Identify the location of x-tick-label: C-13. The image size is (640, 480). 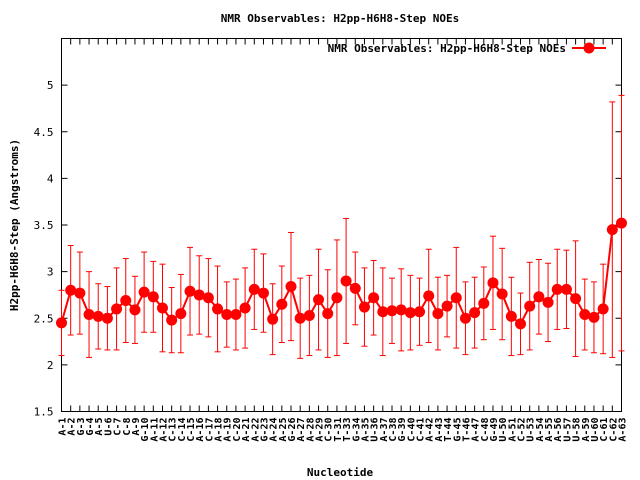
(173, 430).